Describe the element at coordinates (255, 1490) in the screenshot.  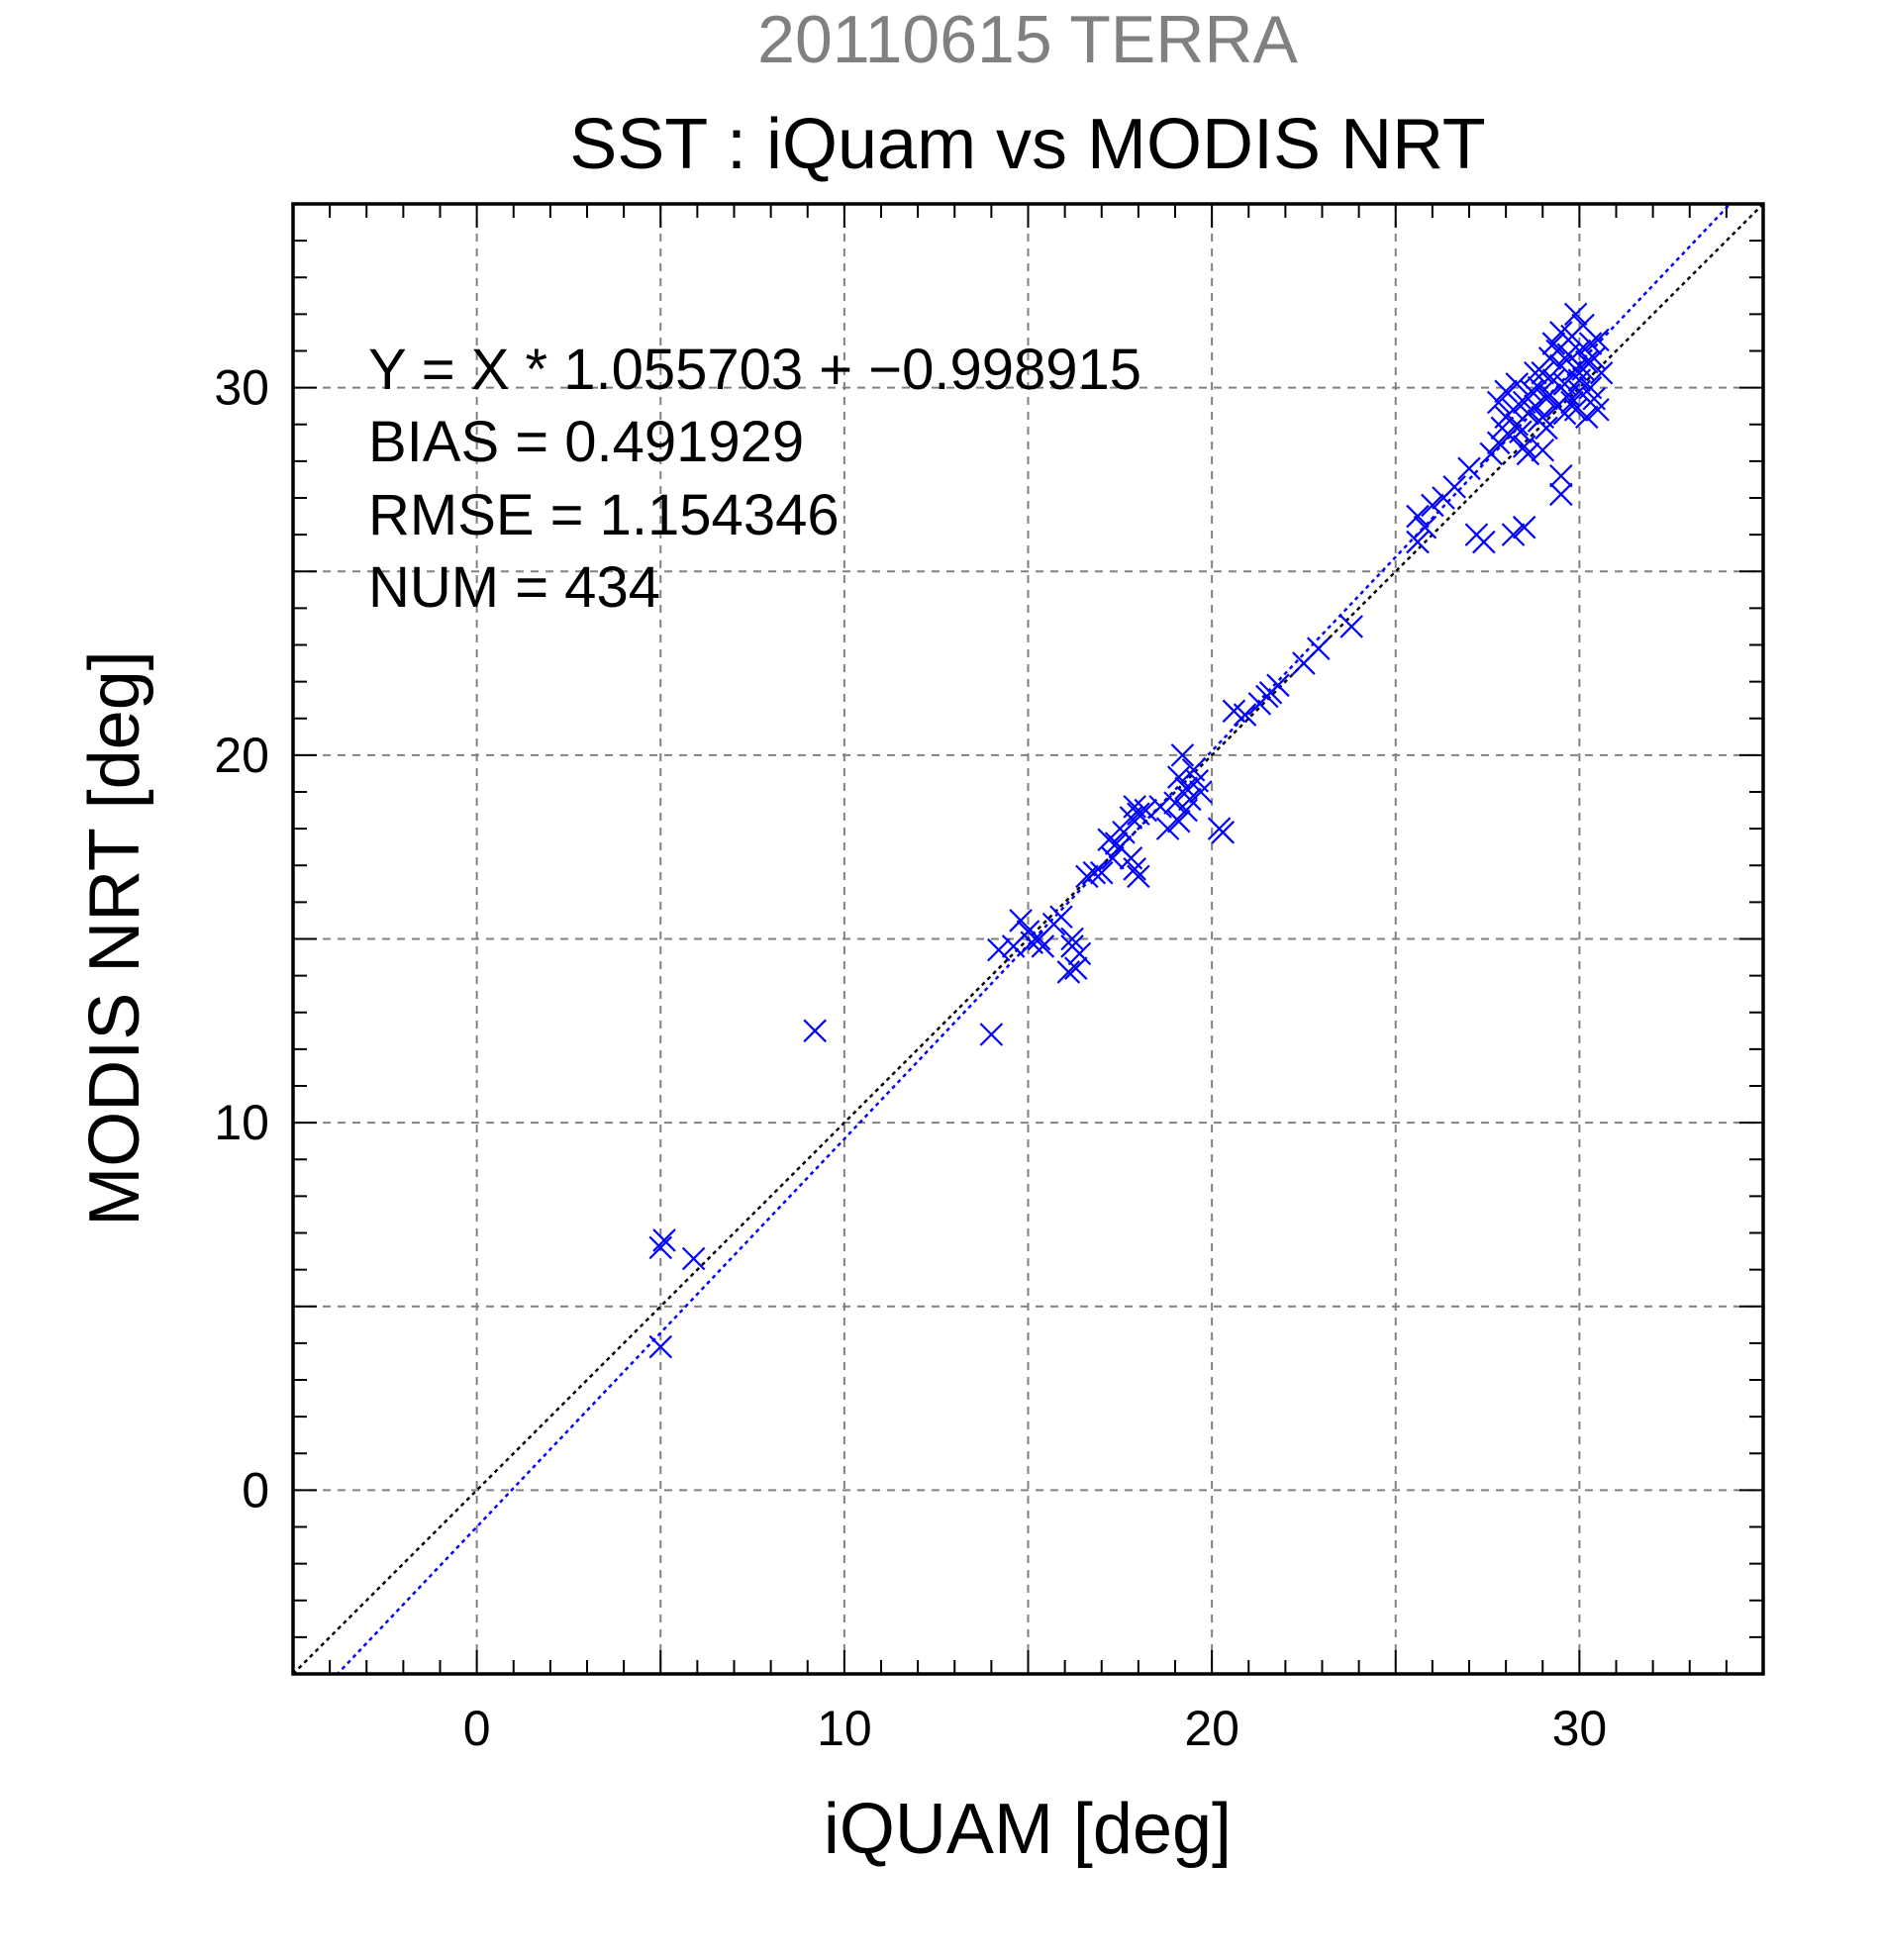
I see `y-tick-label: 0` at that location.